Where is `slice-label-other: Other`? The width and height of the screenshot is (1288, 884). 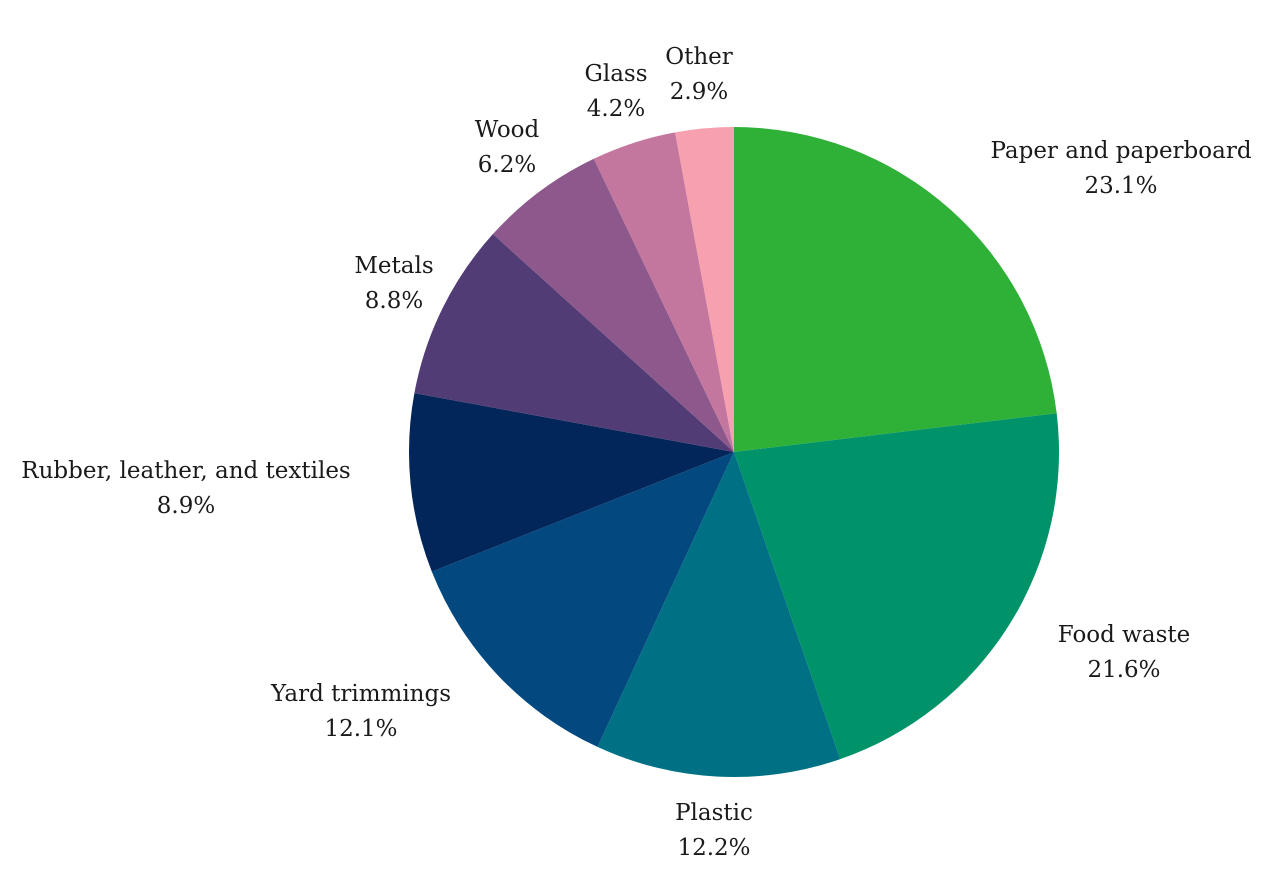 slice-label-other: Other is located at coordinates (699, 57).